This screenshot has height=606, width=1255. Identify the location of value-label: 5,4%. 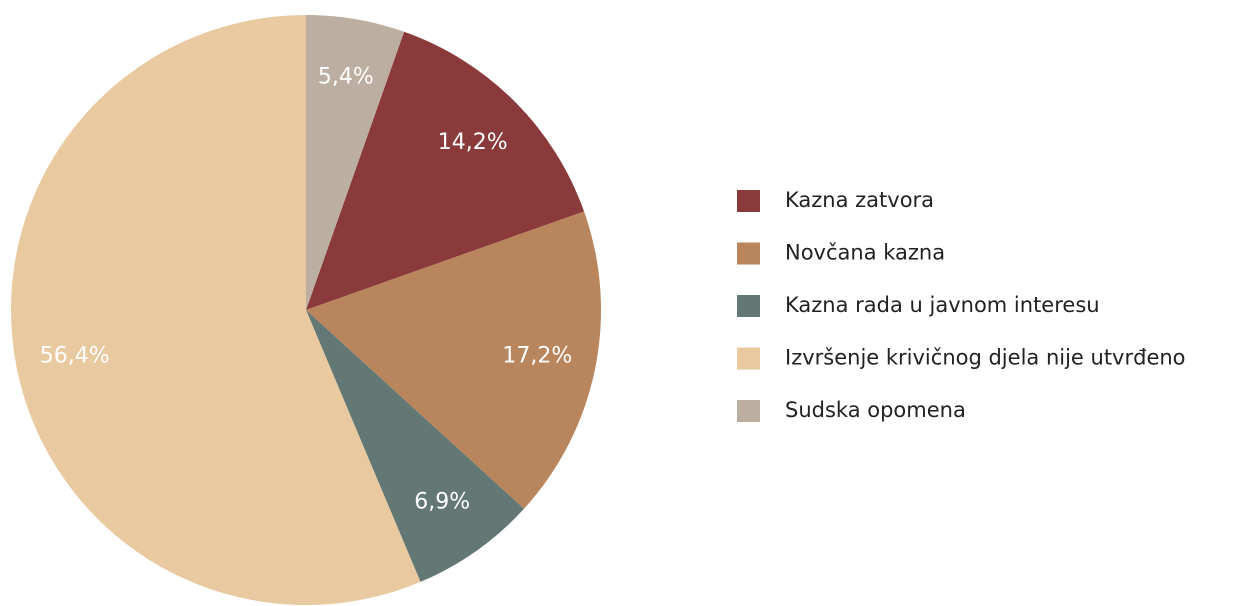
(346, 76).